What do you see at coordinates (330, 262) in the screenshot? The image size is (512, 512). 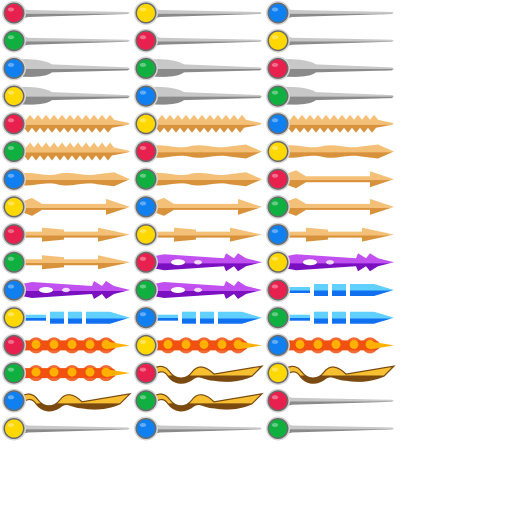 I see `violet-trident-blade-yellow-gem-icon` at bounding box center [330, 262].